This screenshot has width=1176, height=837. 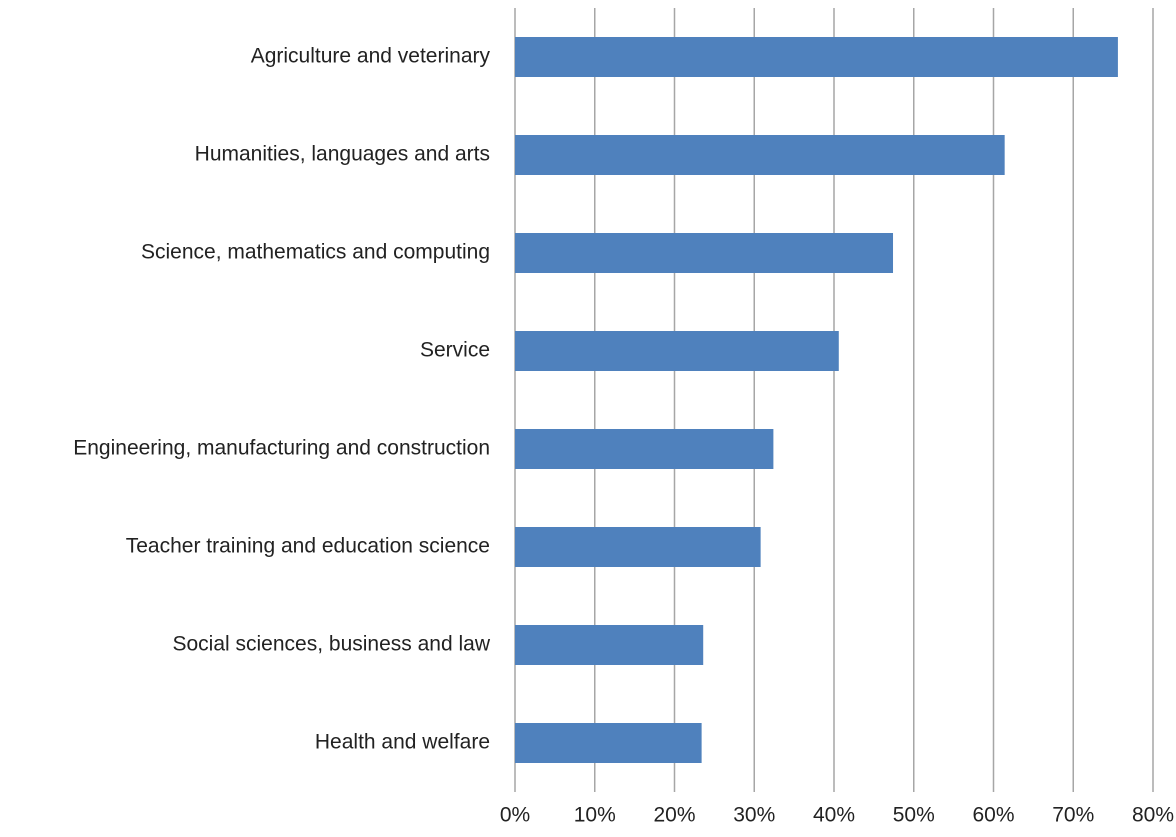 I want to click on y-tick-label: Teacher training and education science, so click(x=308, y=546).